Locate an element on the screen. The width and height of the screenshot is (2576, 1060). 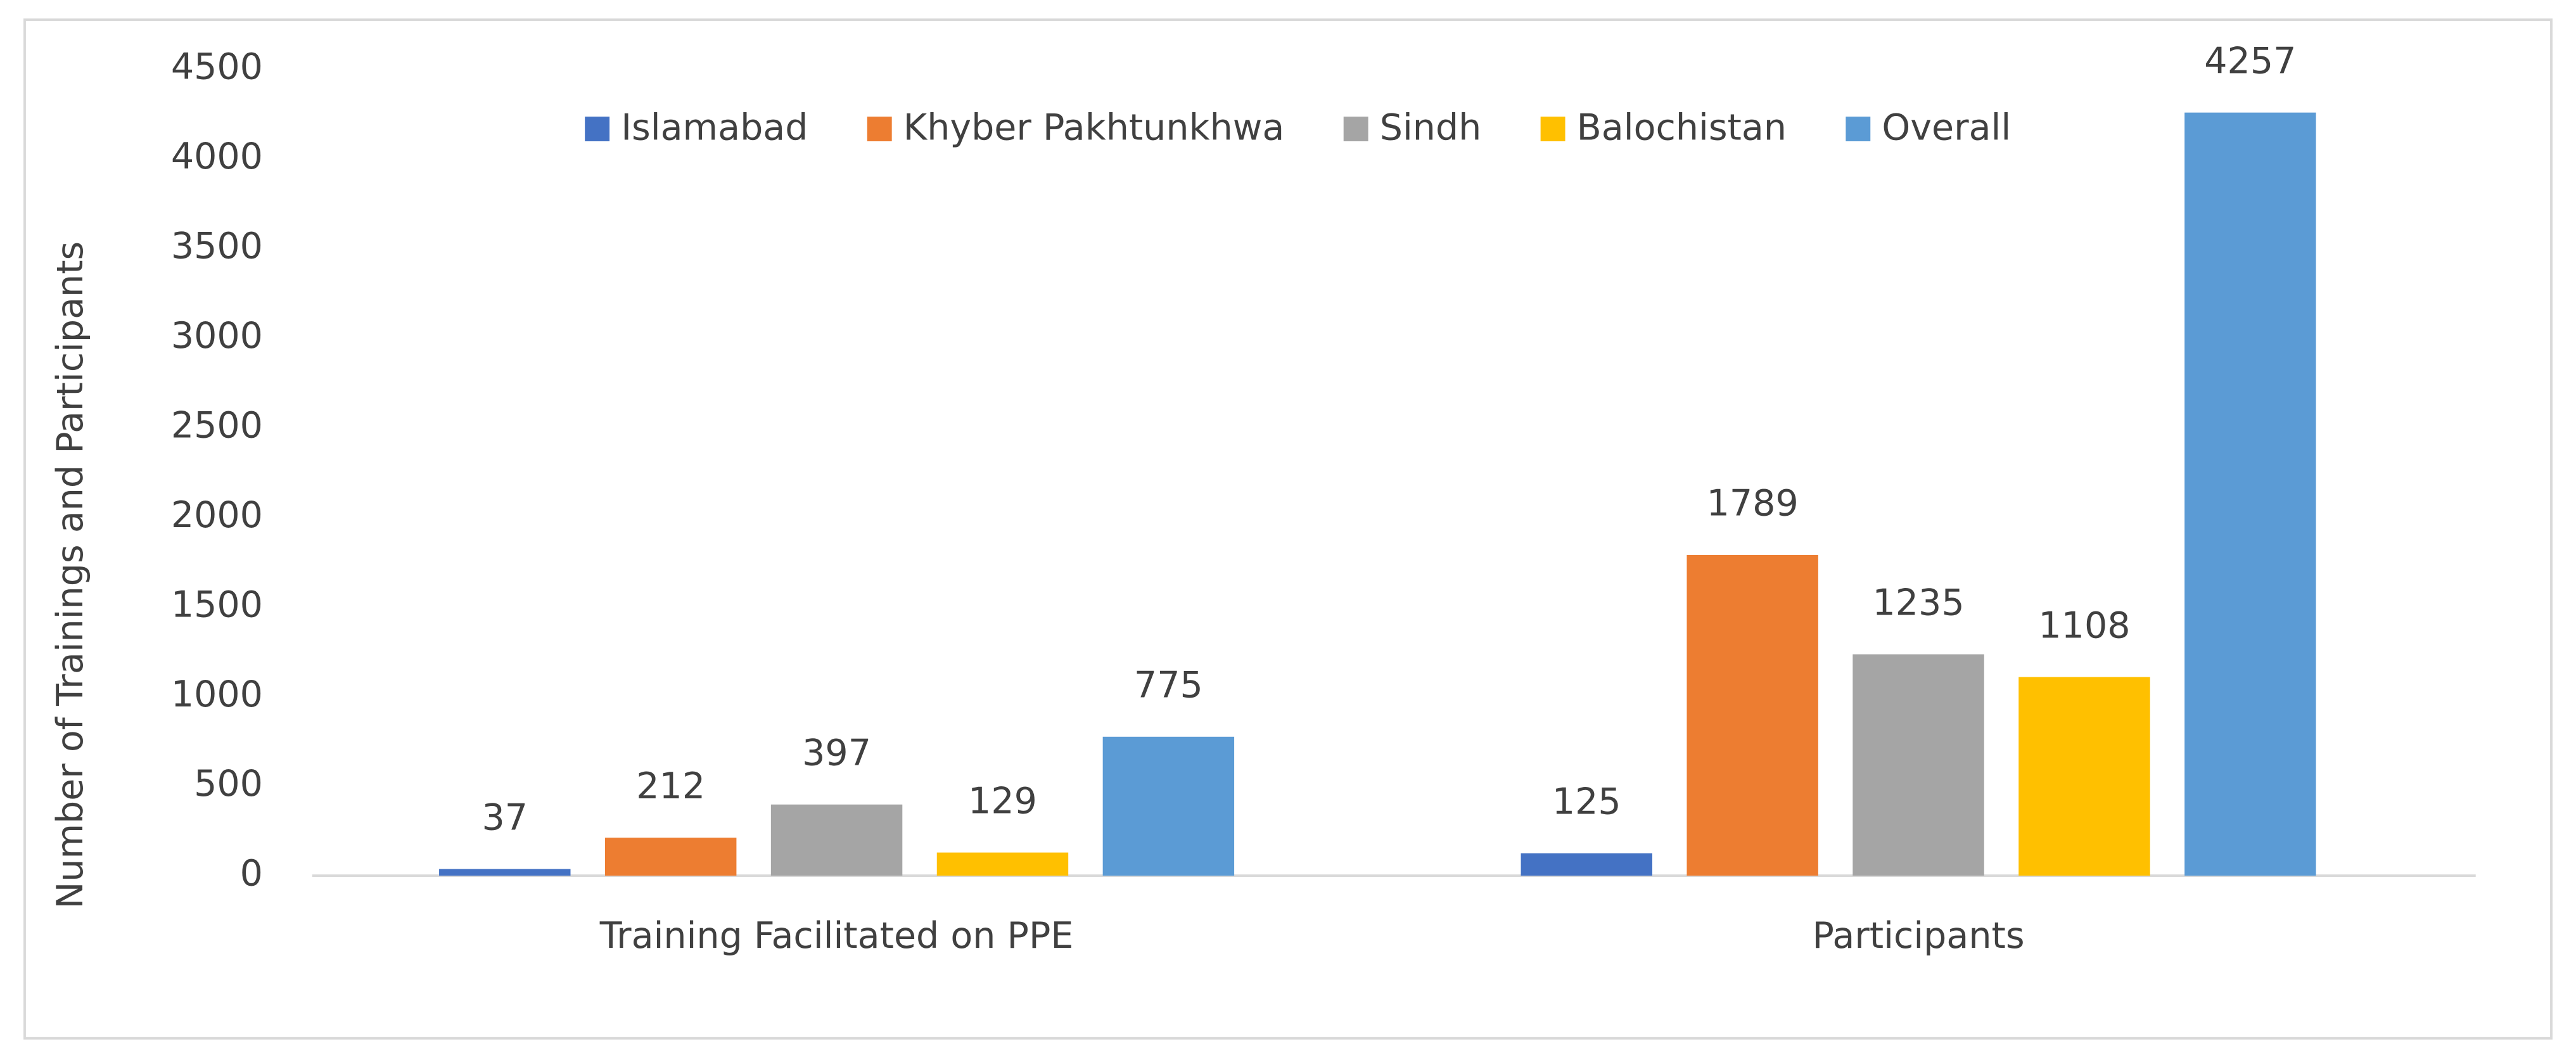
data-label: 212 is located at coordinates (670, 786).